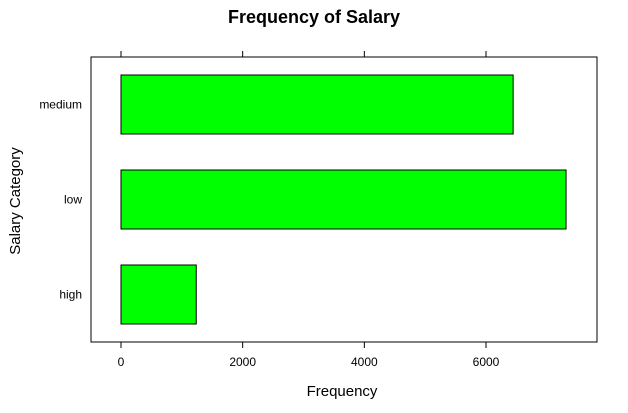  What do you see at coordinates (60, 200) in the screenshot?
I see `y-tick-labels: high low medium` at bounding box center [60, 200].